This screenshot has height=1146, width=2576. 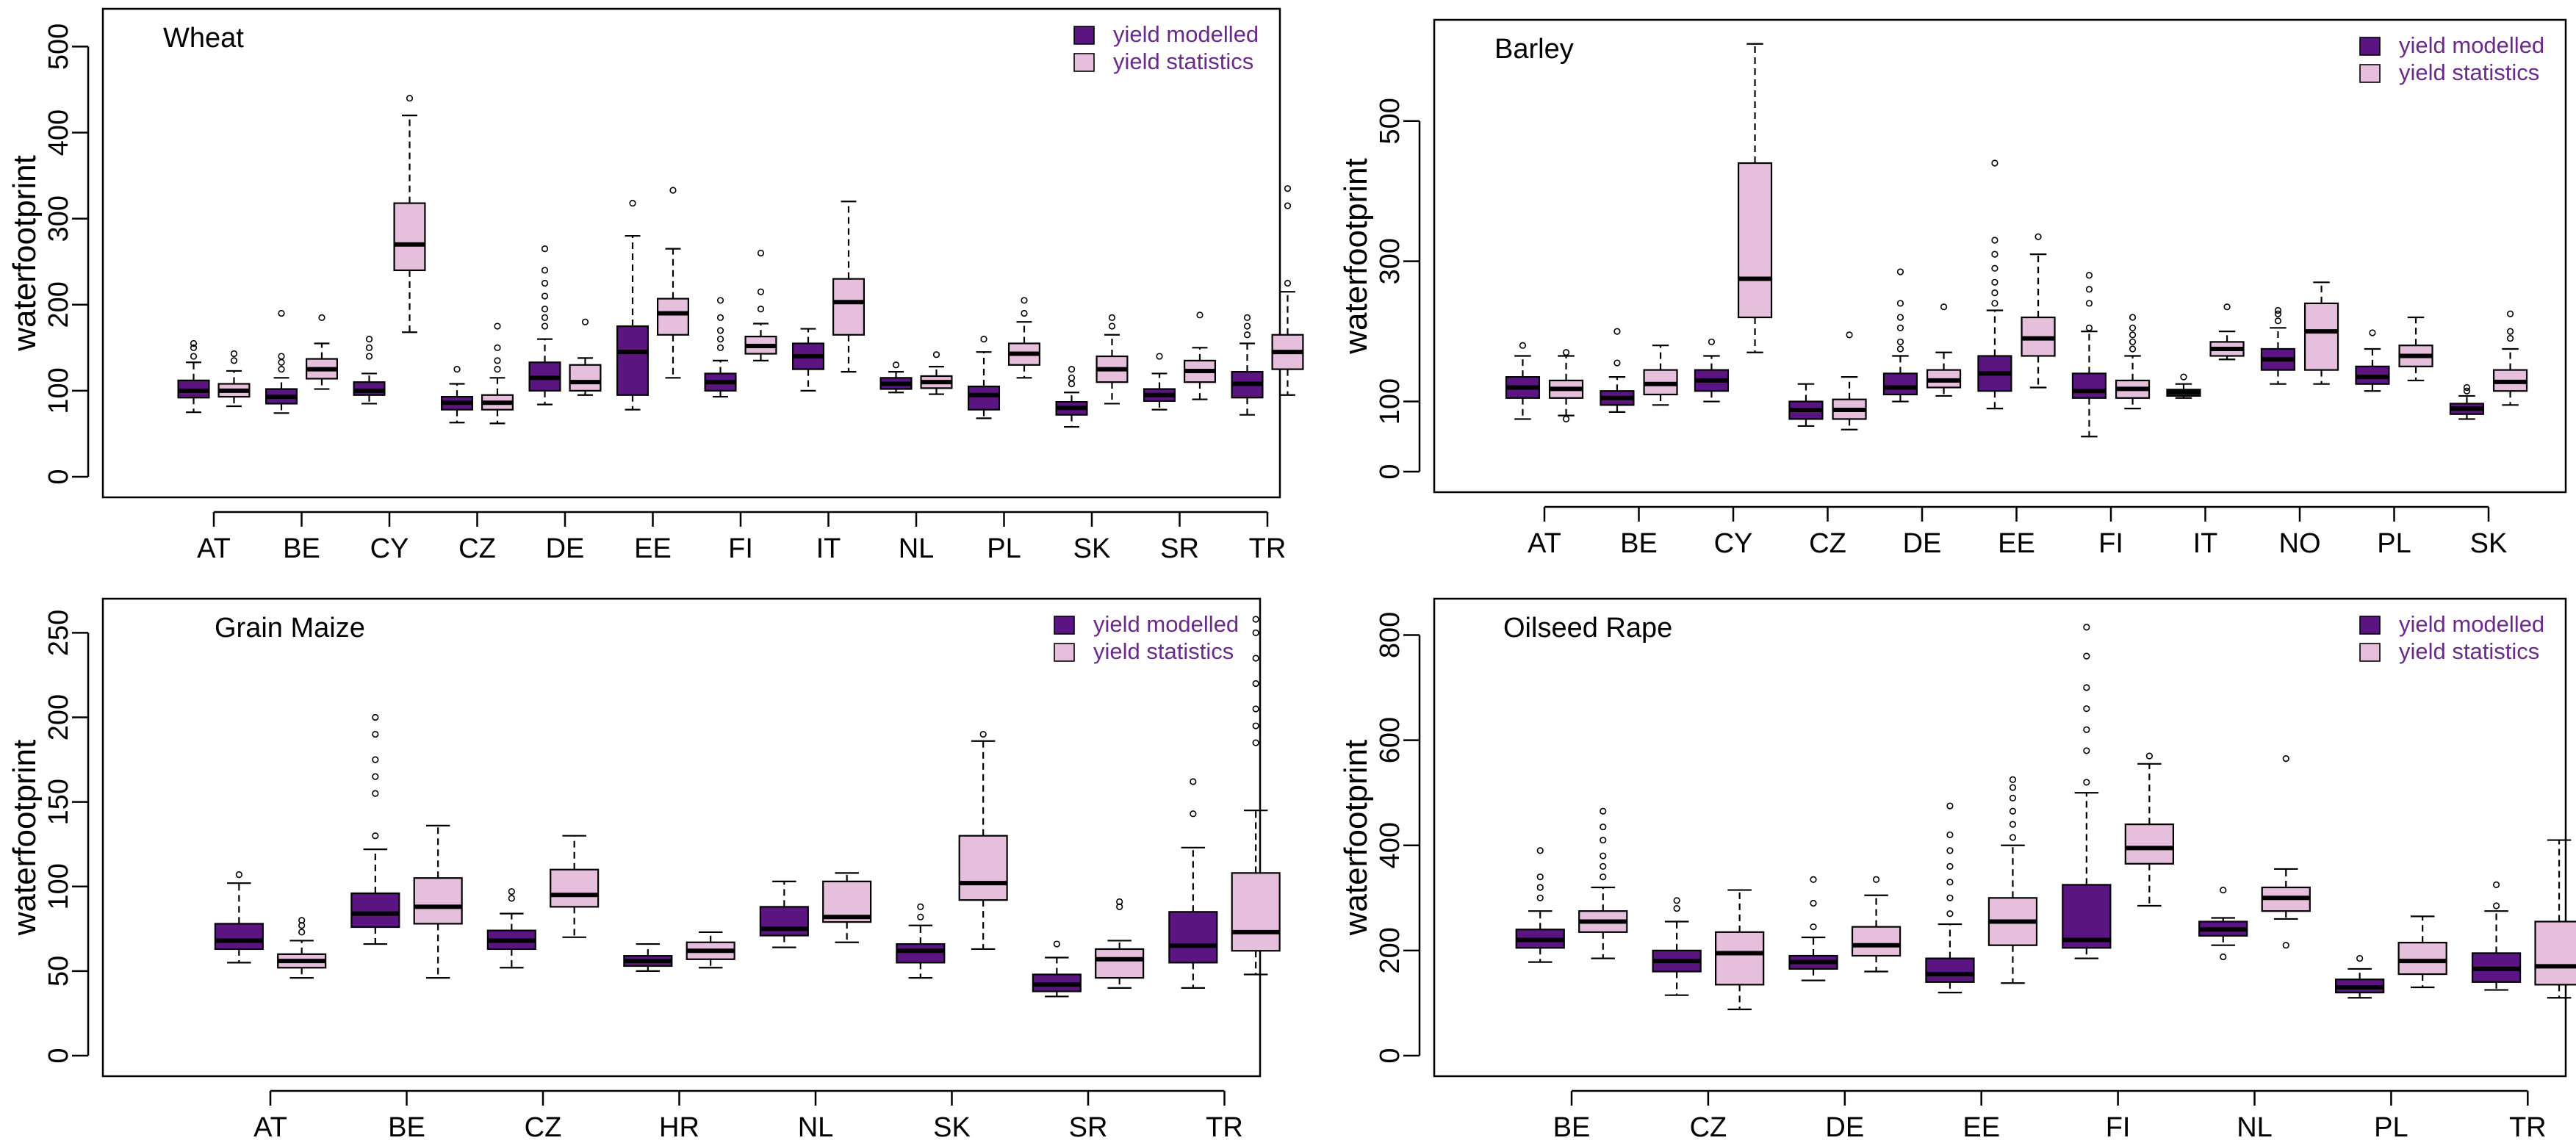 I want to click on x-tick-label: SR, so click(x=1088, y=1128).